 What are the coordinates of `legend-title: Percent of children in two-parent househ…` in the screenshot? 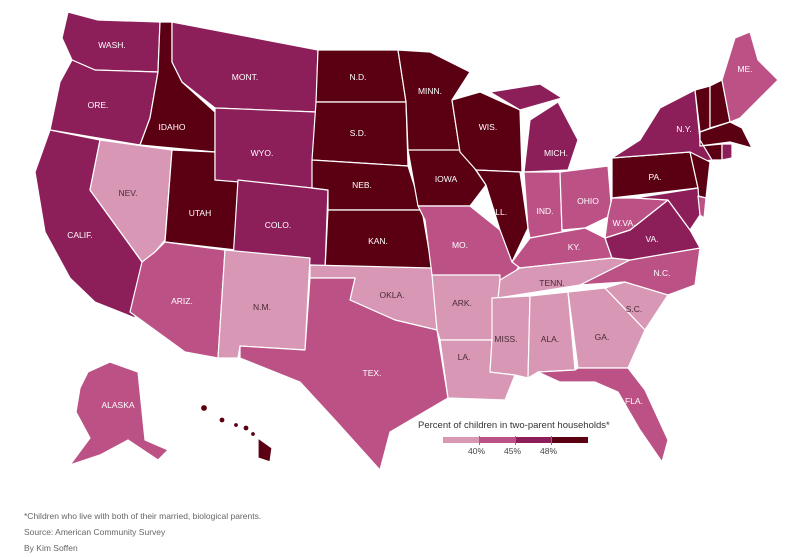 It's located at (514, 425).